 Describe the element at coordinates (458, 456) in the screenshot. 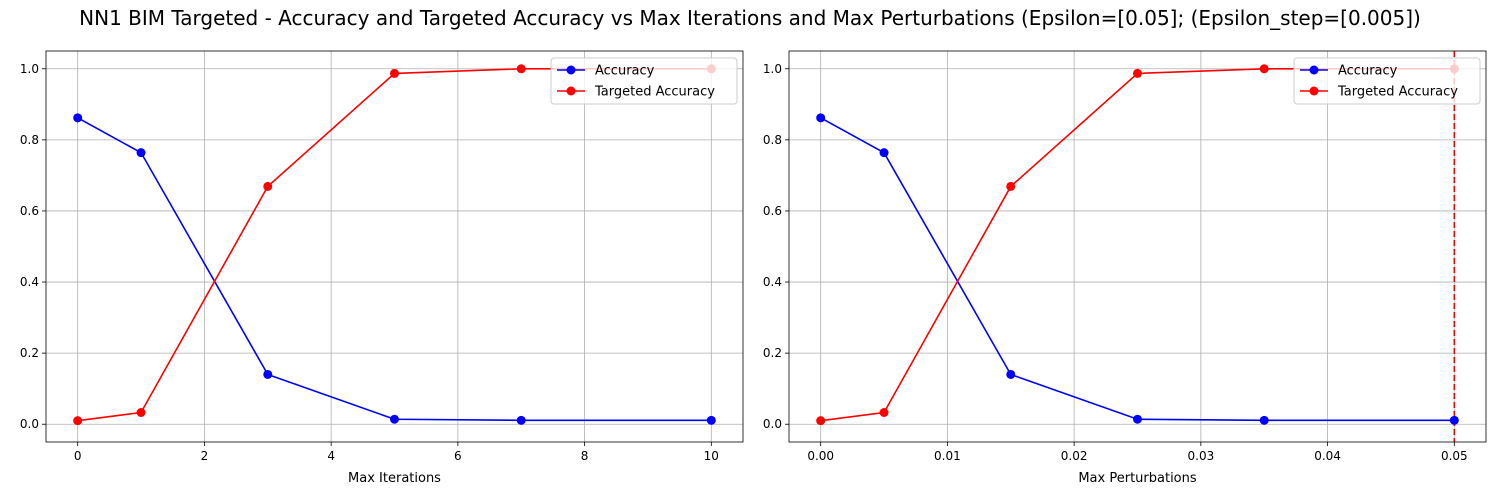

I see `x-tick-label: 6` at that location.